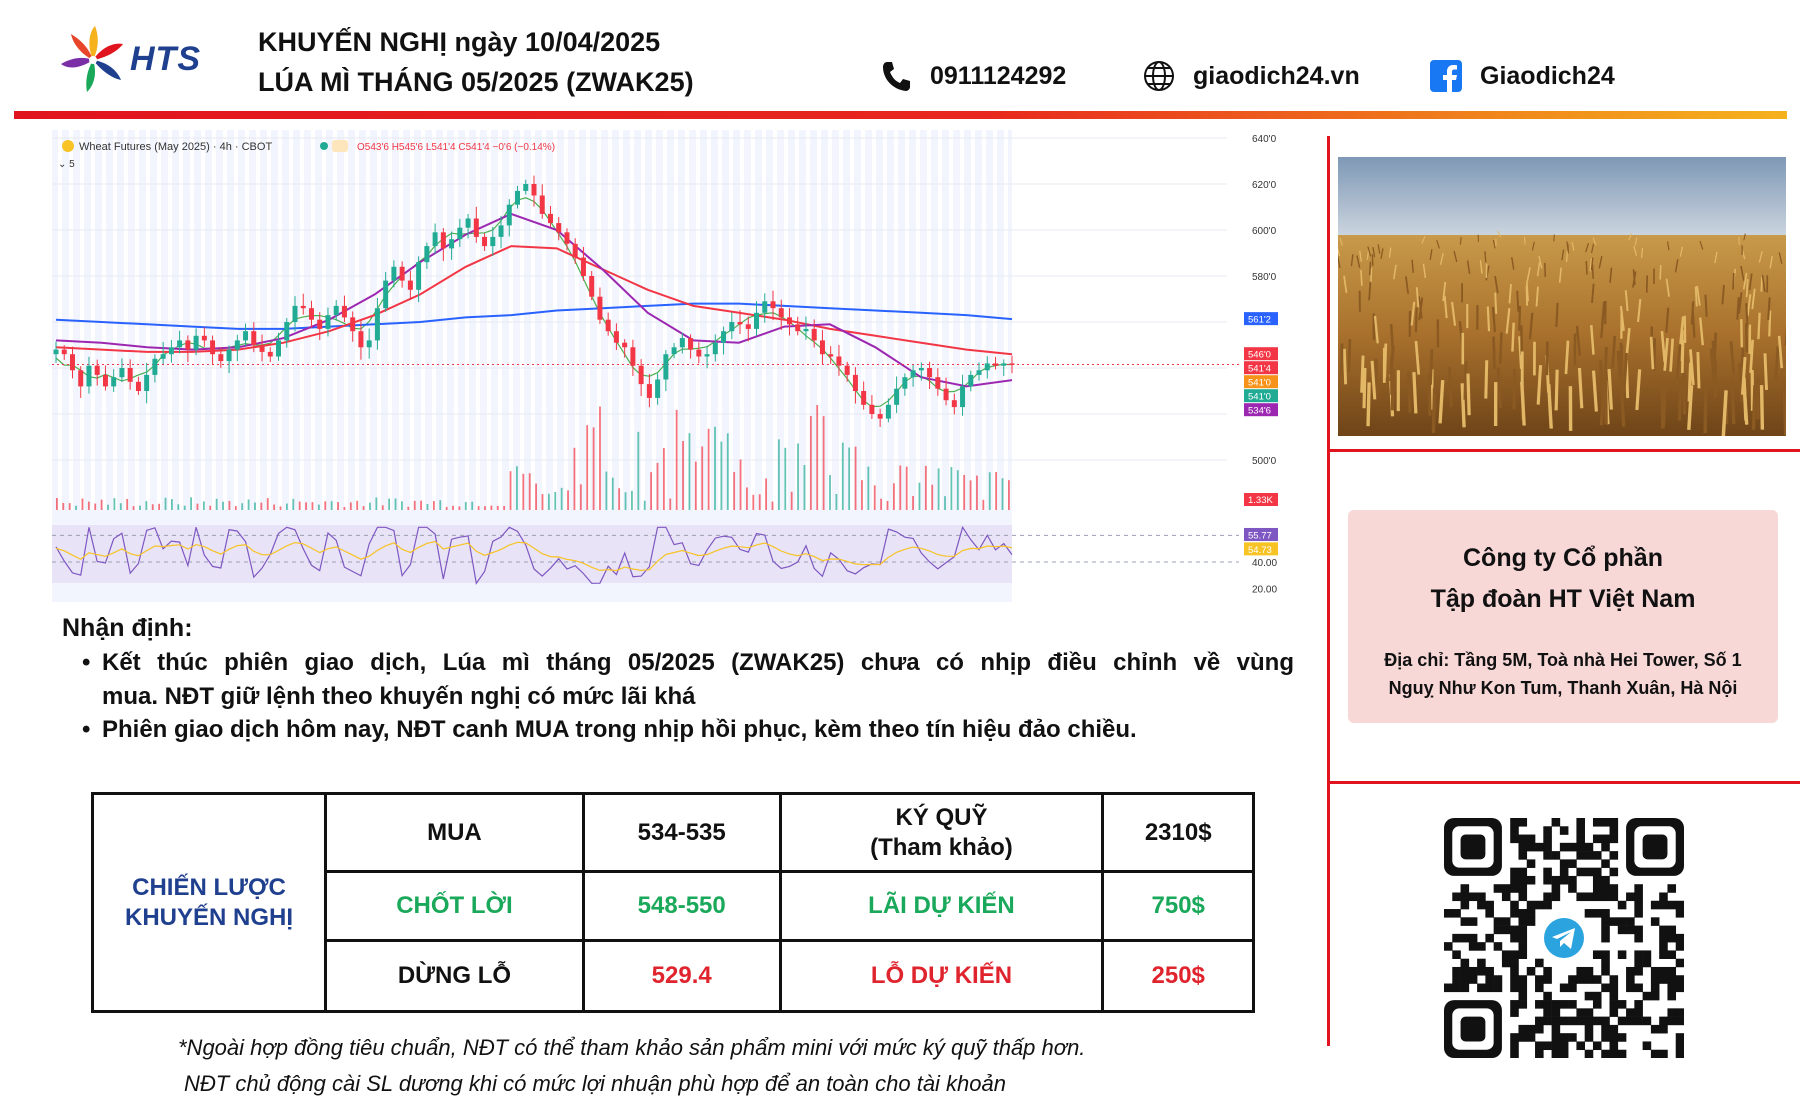 This screenshot has height=1112, width=1800. I want to click on price-label-text: 546'0, so click(1259, 355).